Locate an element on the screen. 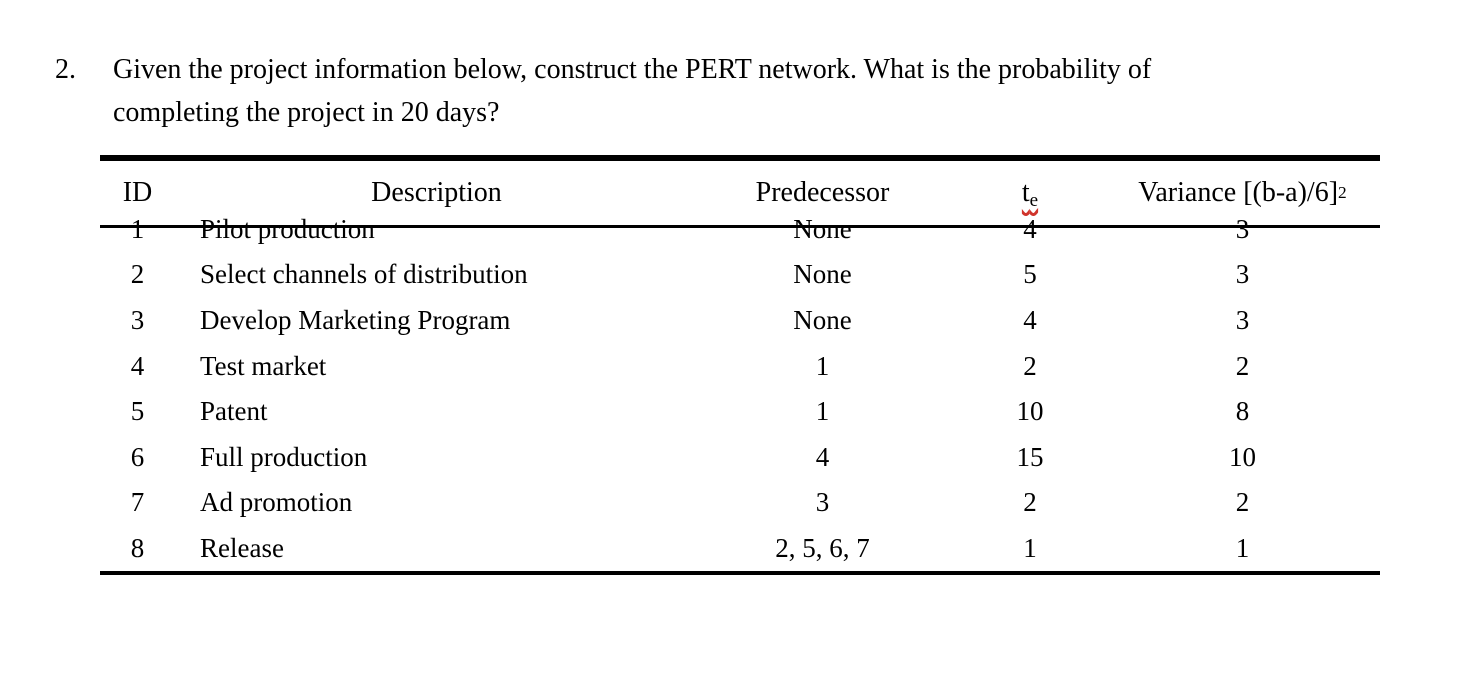 The width and height of the screenshot is (1458, 696). column-header-predecessor: Predecessor is located at coordinates (822, 194).